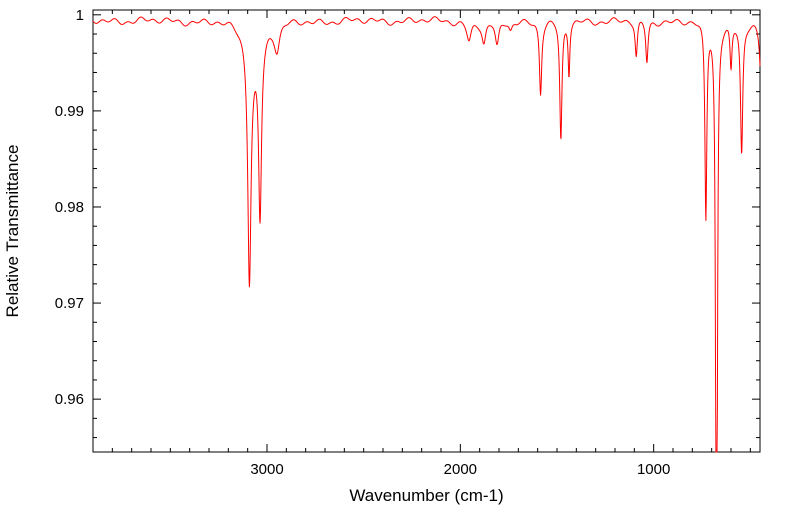 Image resolution: width=799 pixels, height=516 pixels. What do you see at coordinates (69, 207) in the screenshot?
I see `y-tick-label: 0.98` at bounding box center [69, 207].